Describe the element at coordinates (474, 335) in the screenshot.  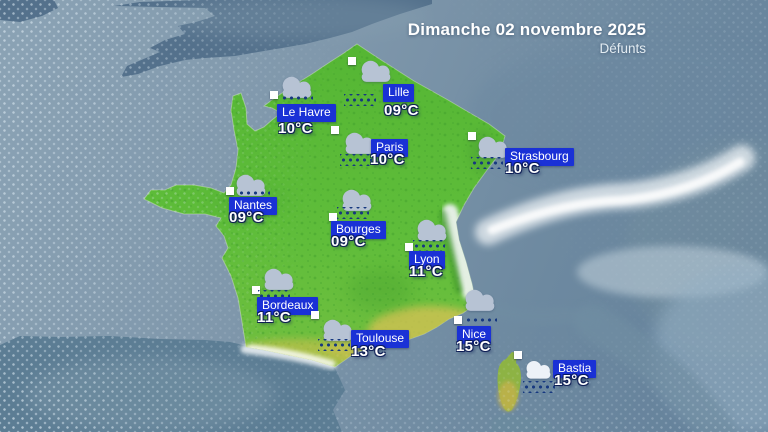
I see `city-label: Nice` at that location.